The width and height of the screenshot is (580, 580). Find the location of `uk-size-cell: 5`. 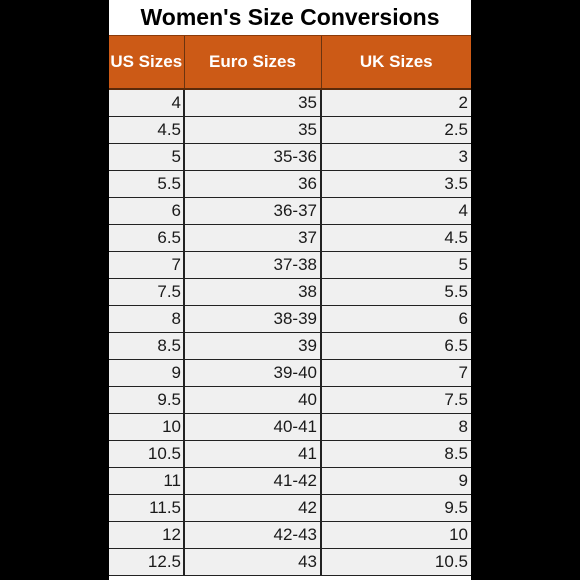

uk-size-cell: 5 is located at coordinates (395, 265).